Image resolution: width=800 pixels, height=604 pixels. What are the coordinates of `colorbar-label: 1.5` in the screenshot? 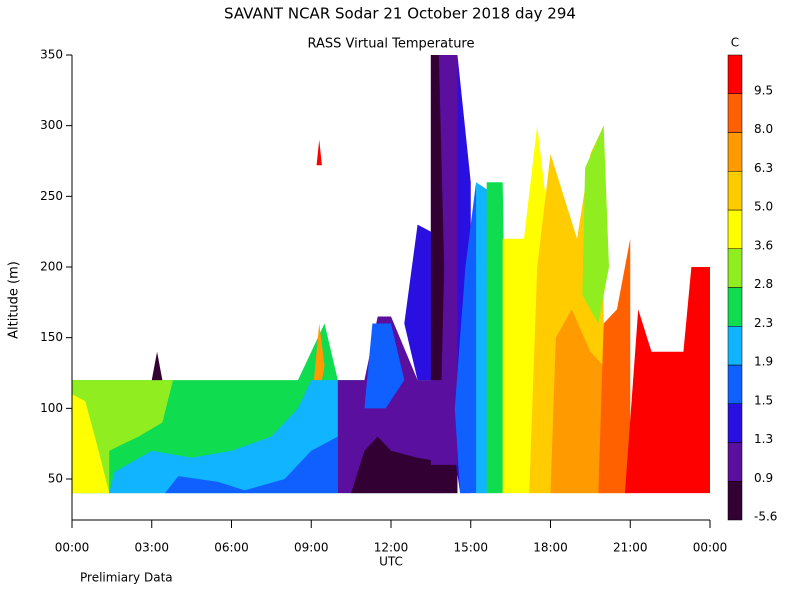 It's located at (763, 400).